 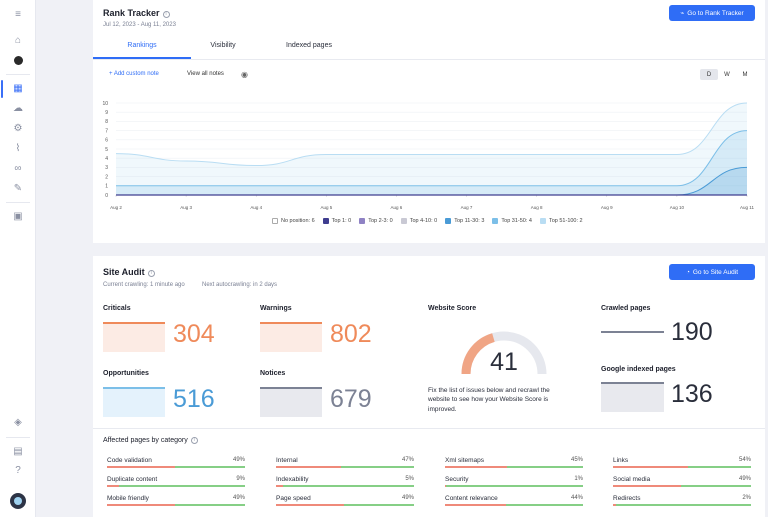 I want to click on view-all-notes-button: View all notes, so click(x=205, y=74).